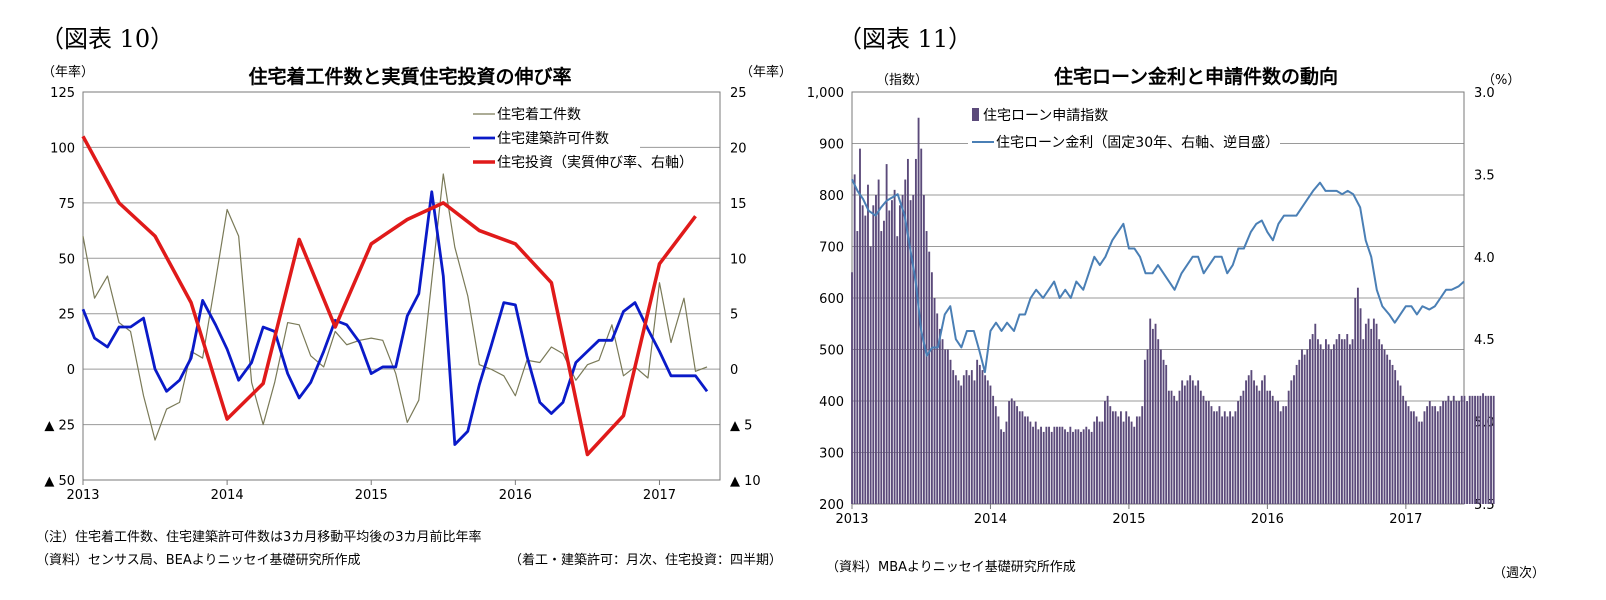 The height and width of the screenshot is (600, 1606). What do you see at coordinates (1484, 505) in the screenshot?
I see `y-right-tick-label: 5.5` at bounding box center [1484, 505].